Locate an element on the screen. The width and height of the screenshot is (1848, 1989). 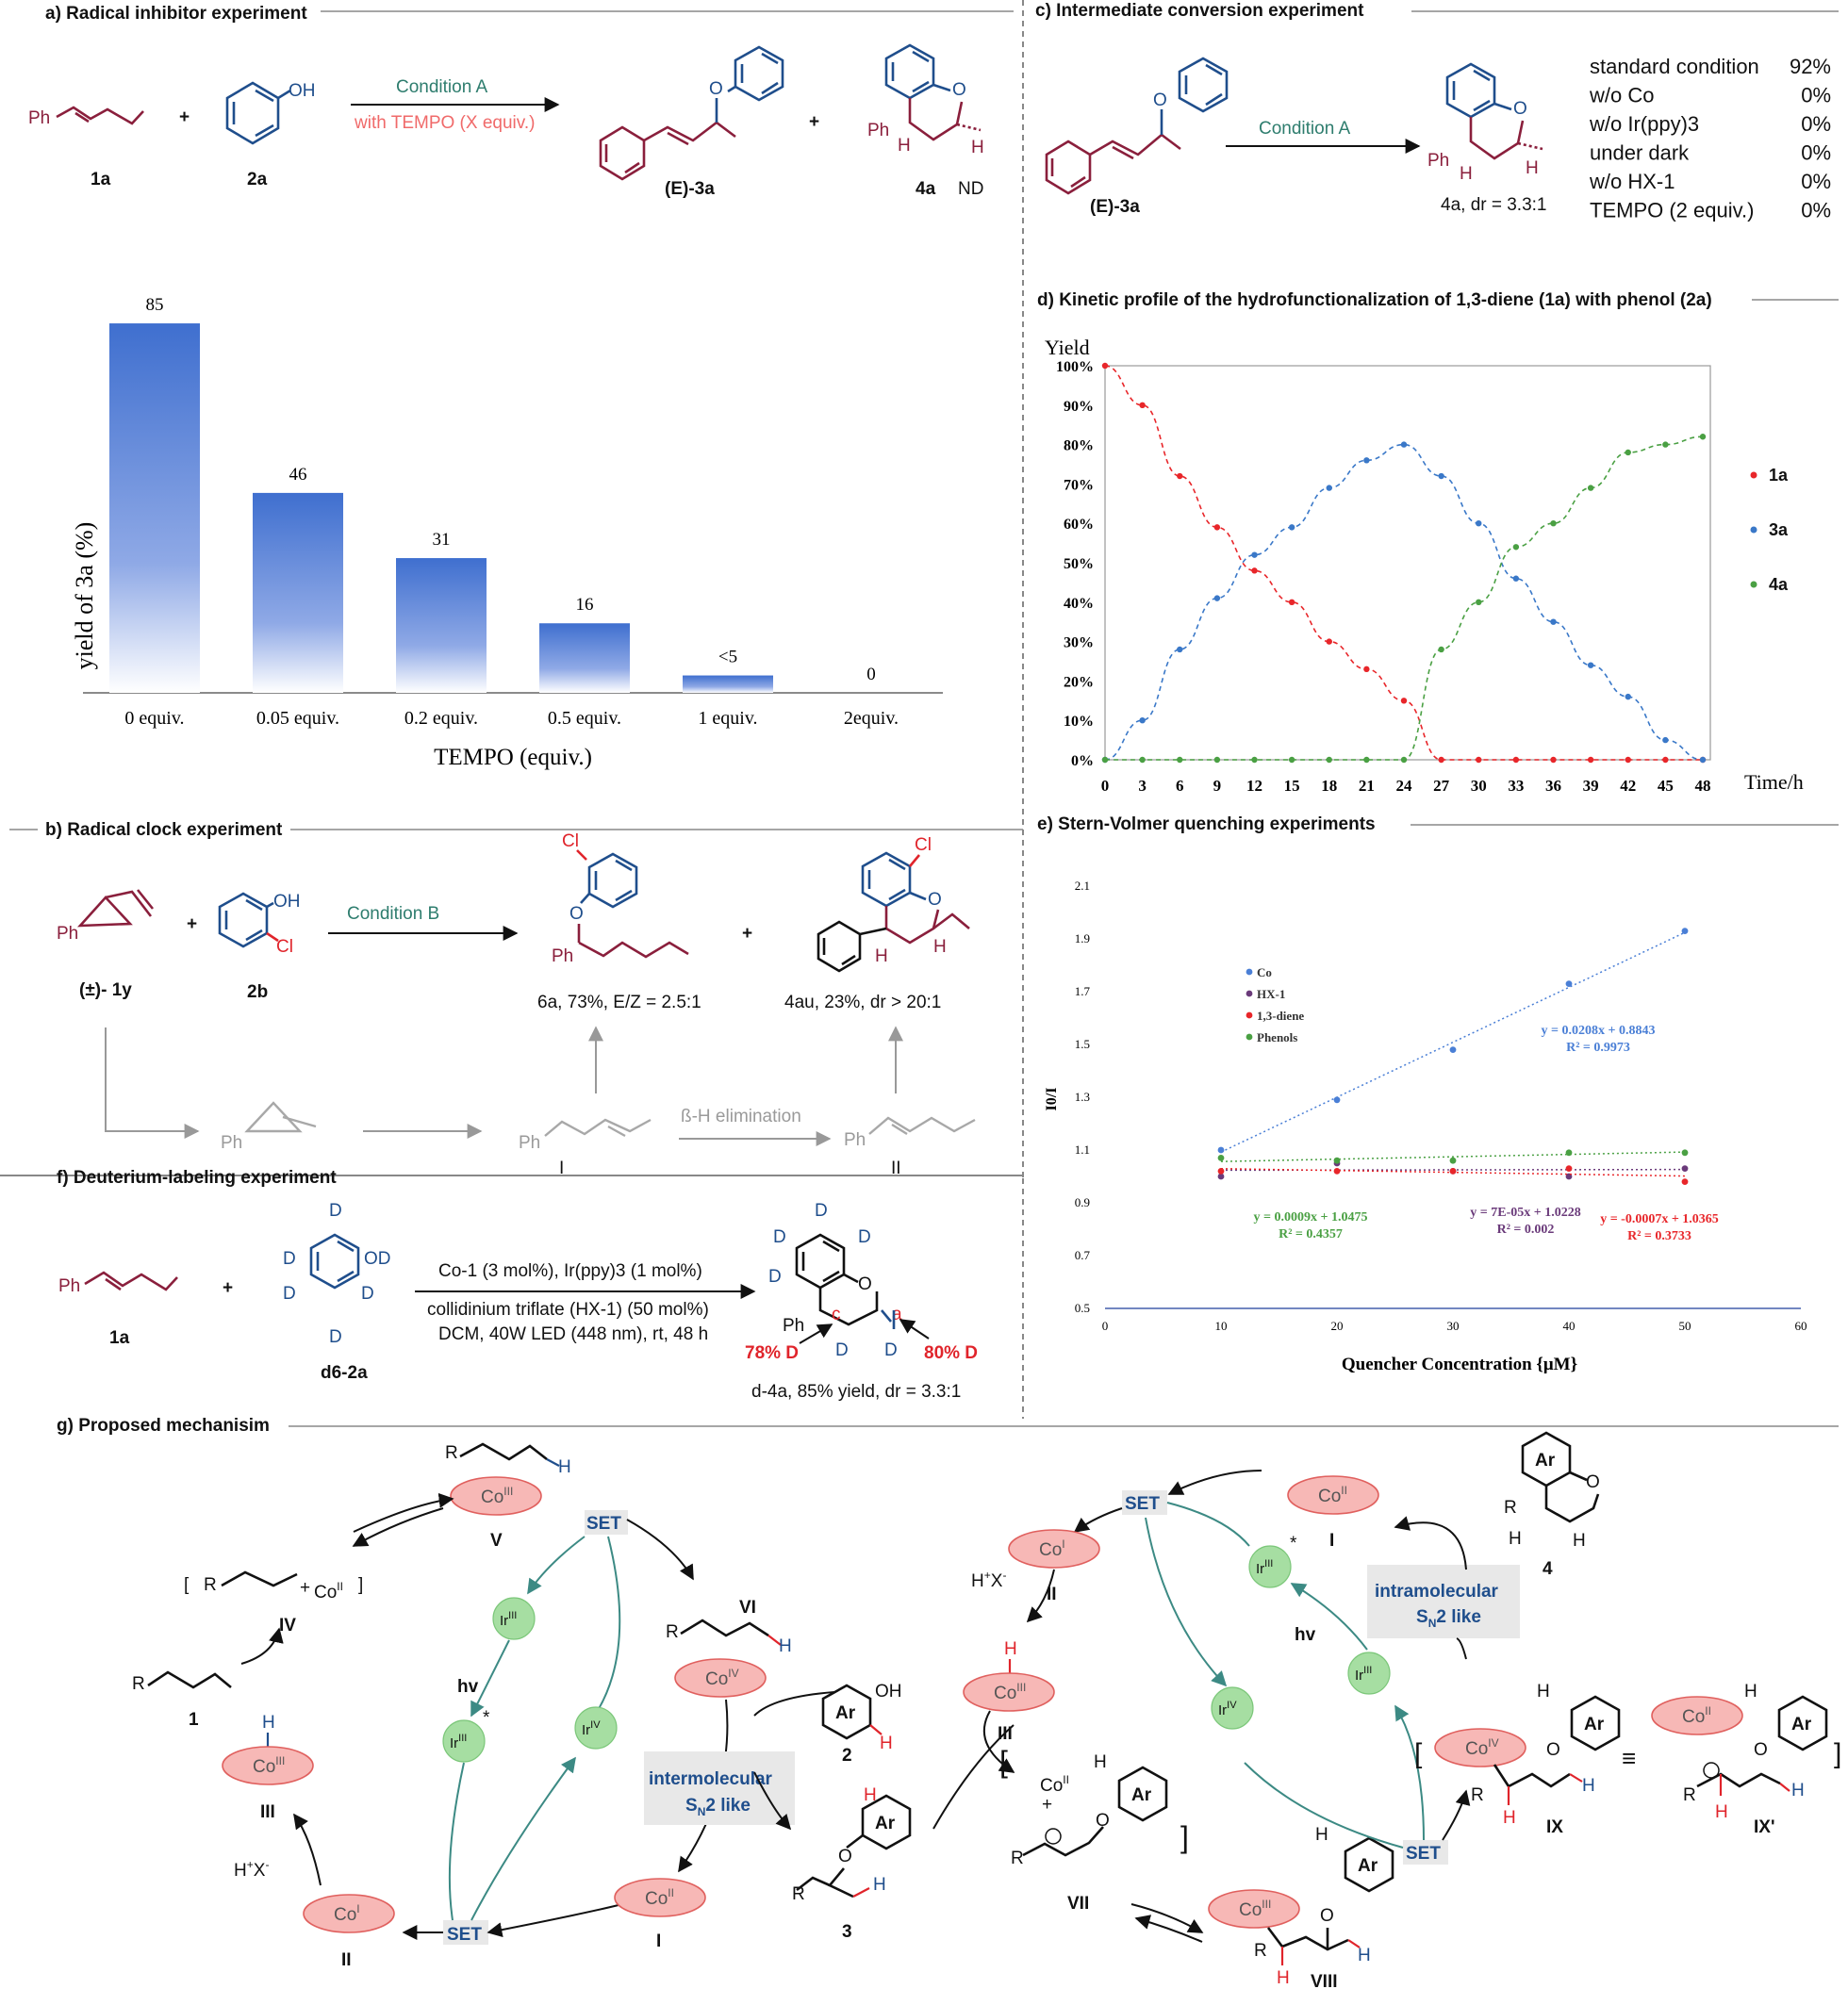
product-4a-structure-c: O Ph H H is located at coordinates (1485, 123).